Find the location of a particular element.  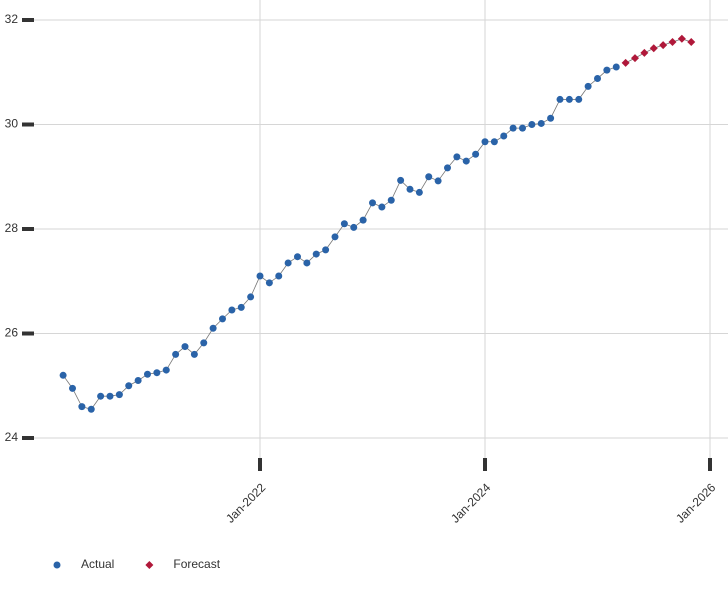

x-tick-label: Jan-2024 is located at coordinates (471, 503).